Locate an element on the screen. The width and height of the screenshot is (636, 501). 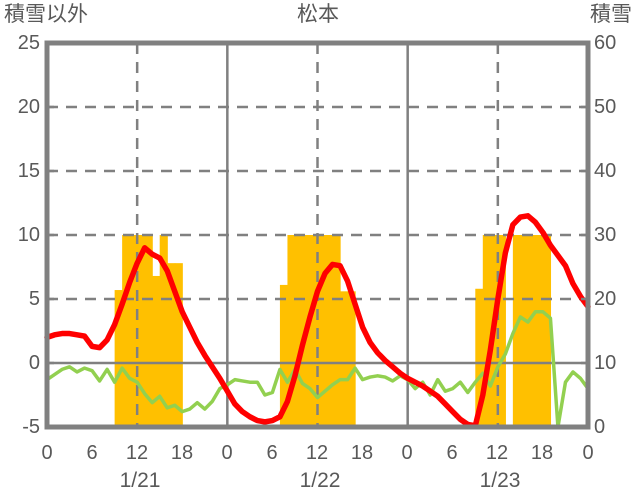
y-left-tick: 20 is located at coordinates (28, 107).